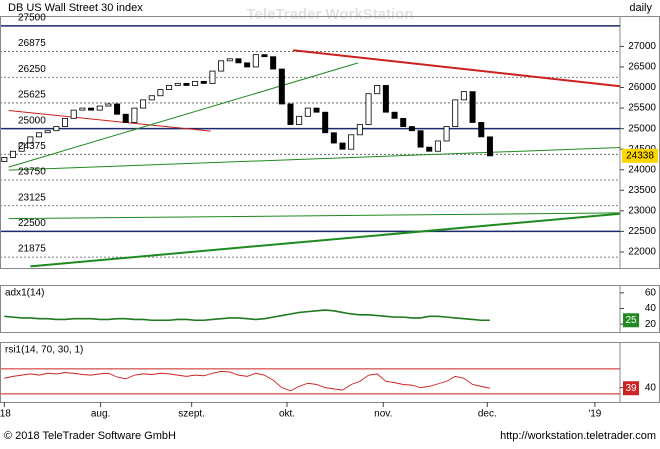 The width and height of the screenshot is (660, 449). Describe the element at coordinates (191, 414) in the screenshot. I see `x-tick-label: szept.` at that location.